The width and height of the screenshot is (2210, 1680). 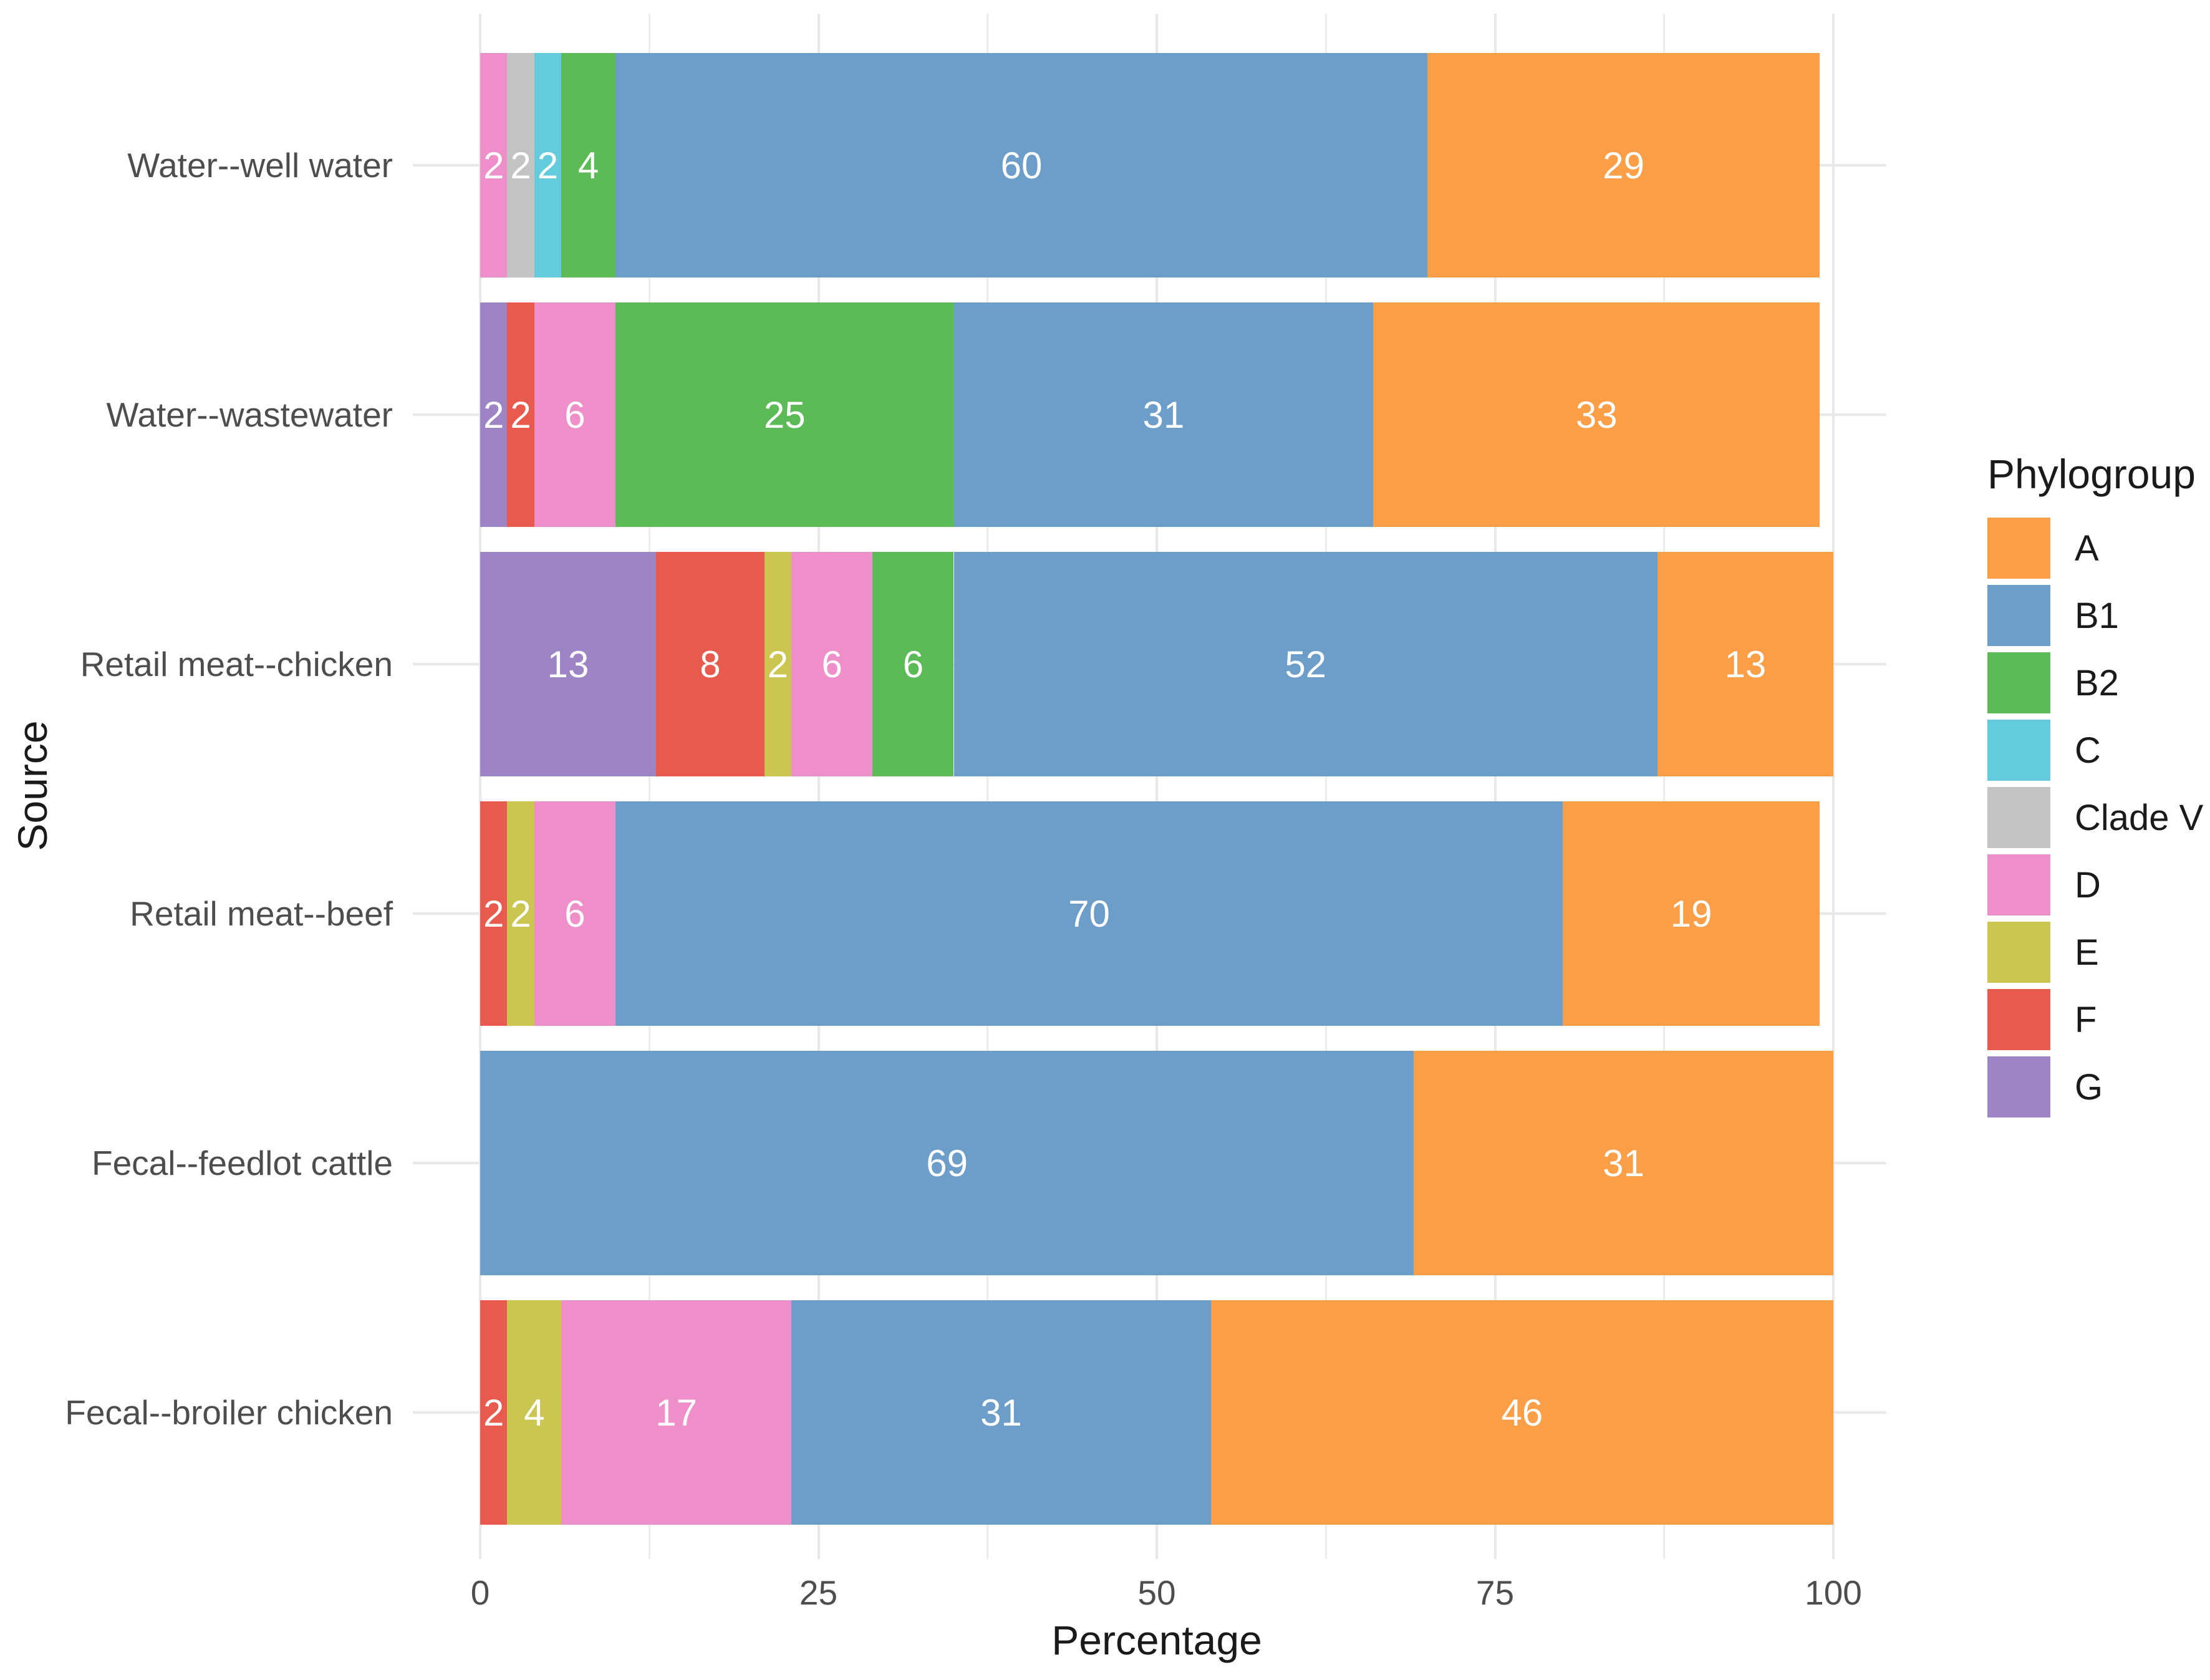 I want to click on legend-label: E, so click(x=2087, y=953).